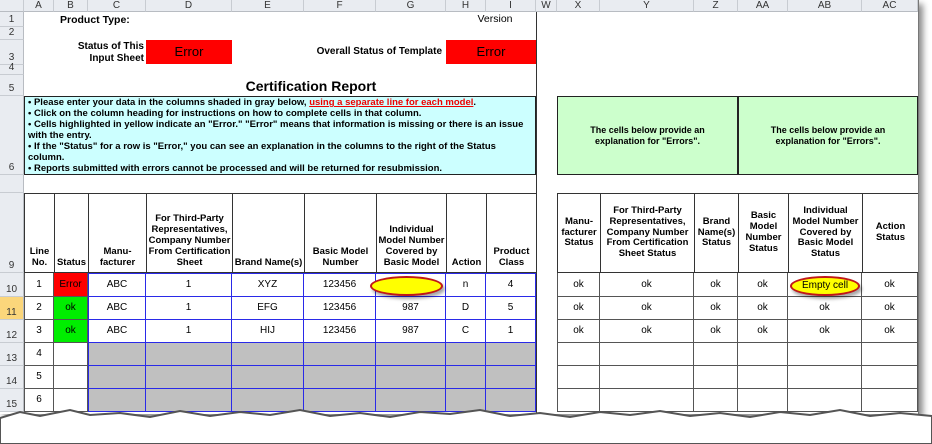  I want to click on status-column-heading: Brand Name(s) Status, so click(716, 233).